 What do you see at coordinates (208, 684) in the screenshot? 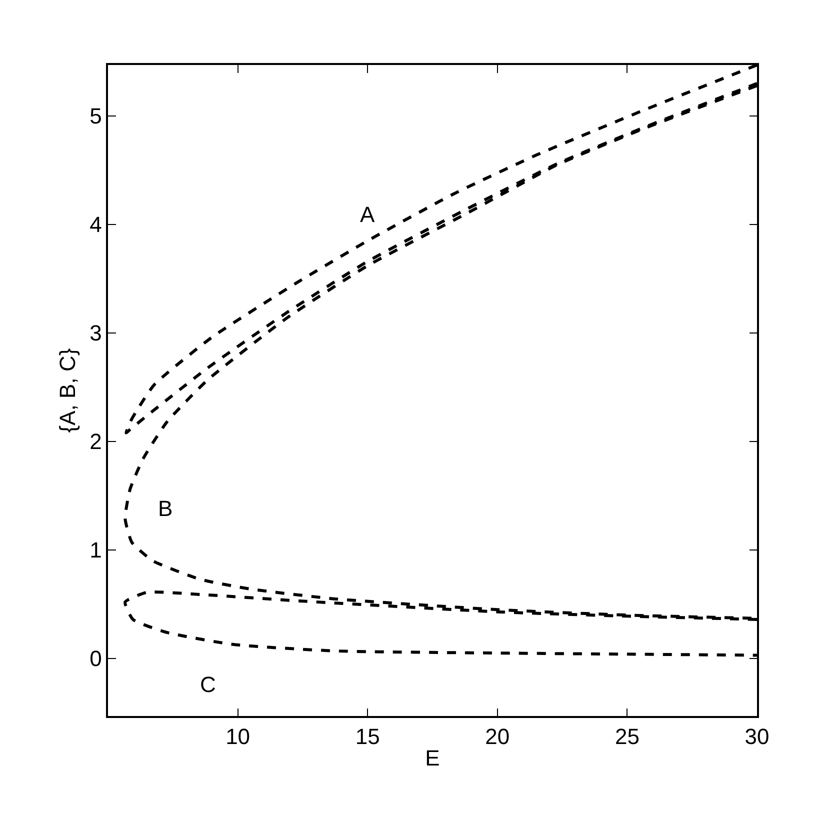
I see `series-label: C` at bounding box center [208, 684].